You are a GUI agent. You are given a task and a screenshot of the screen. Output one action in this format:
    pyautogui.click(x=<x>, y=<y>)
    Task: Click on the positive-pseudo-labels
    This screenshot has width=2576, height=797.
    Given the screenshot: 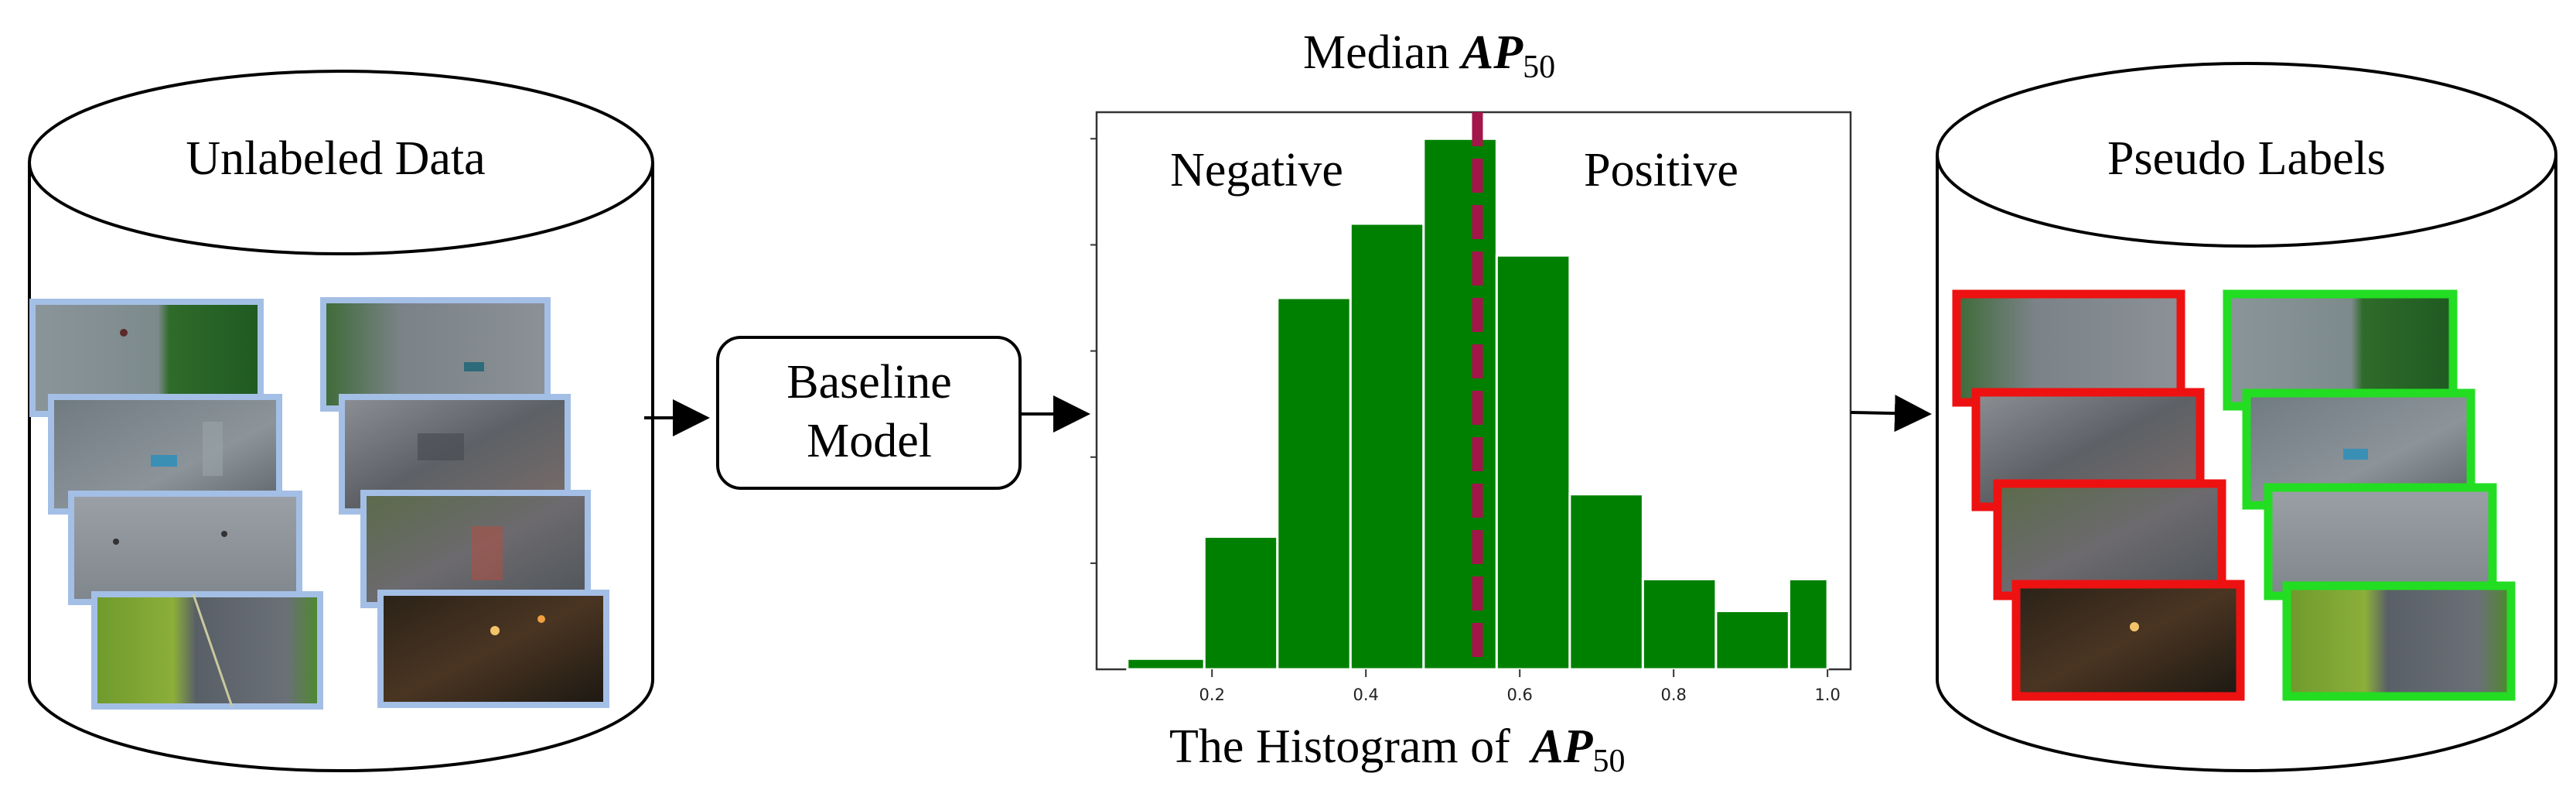 What is the action you would take?
    pyautogui.click(x=2370, y=495)
    